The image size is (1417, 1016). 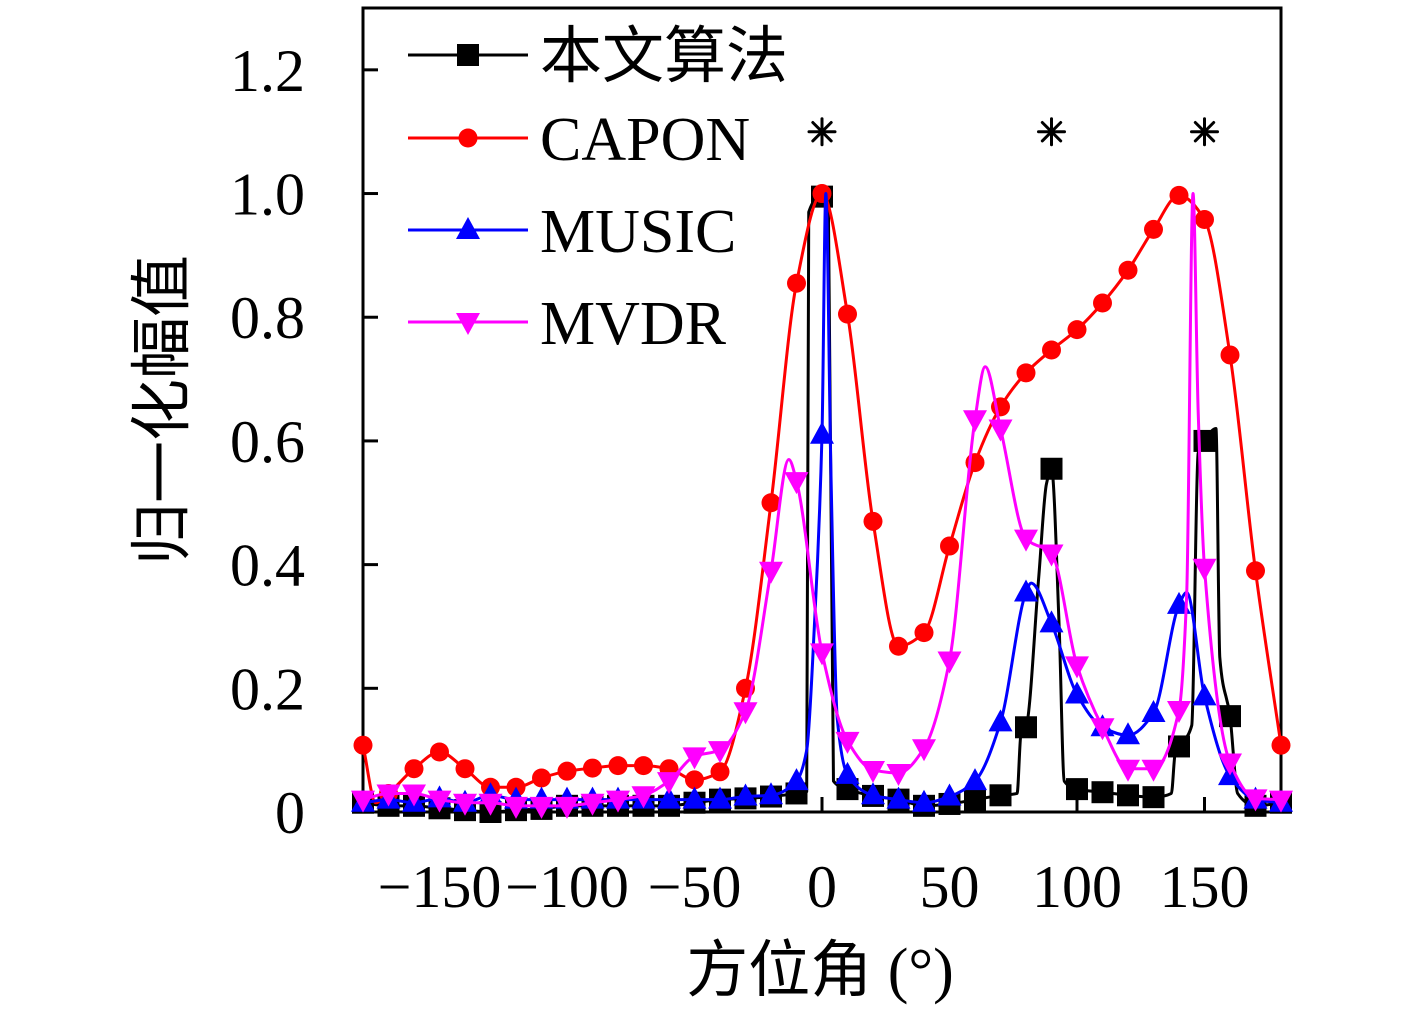 I want to click on x-tick-label: 50, so click(x=950, y=887).